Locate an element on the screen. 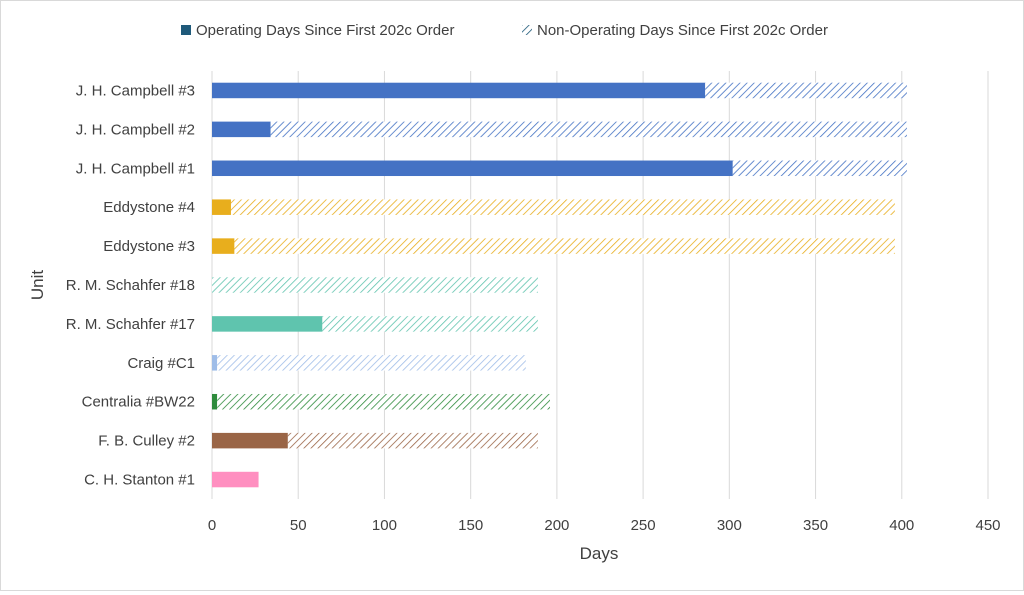 The height and width of the screenshot is (595, 1024). x-tick-label: 450 is located at coordinates (987, 525).